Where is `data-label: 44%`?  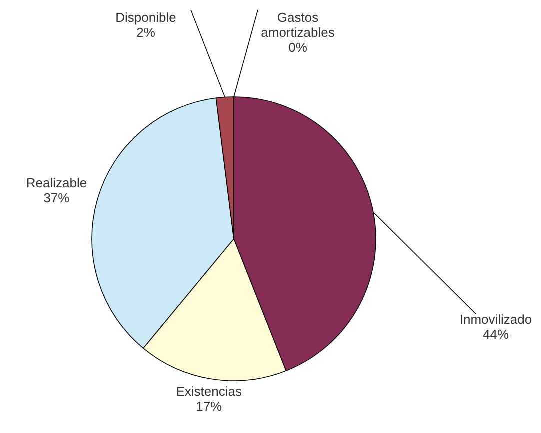 data-label: 44% is located at coordinates (496, 334).